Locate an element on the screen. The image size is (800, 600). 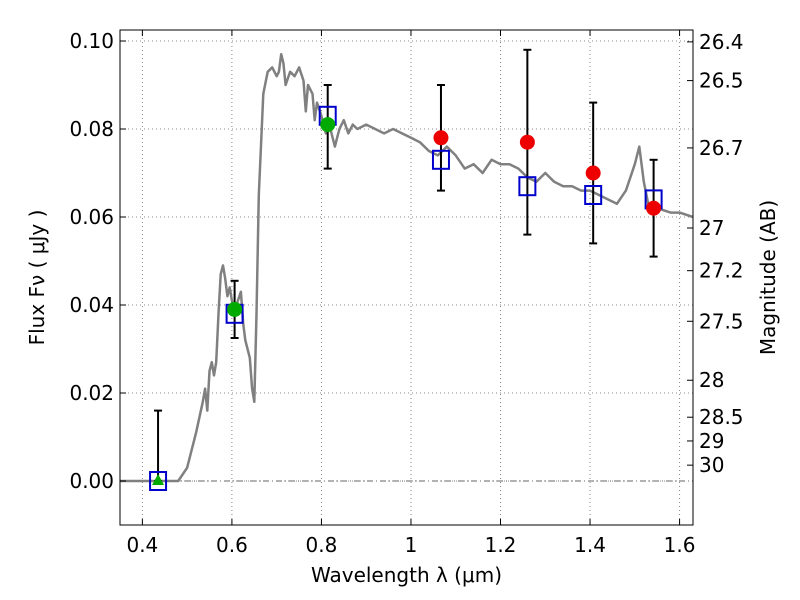
y-tick-label: 0.04 is located at coordinates (91, 305).